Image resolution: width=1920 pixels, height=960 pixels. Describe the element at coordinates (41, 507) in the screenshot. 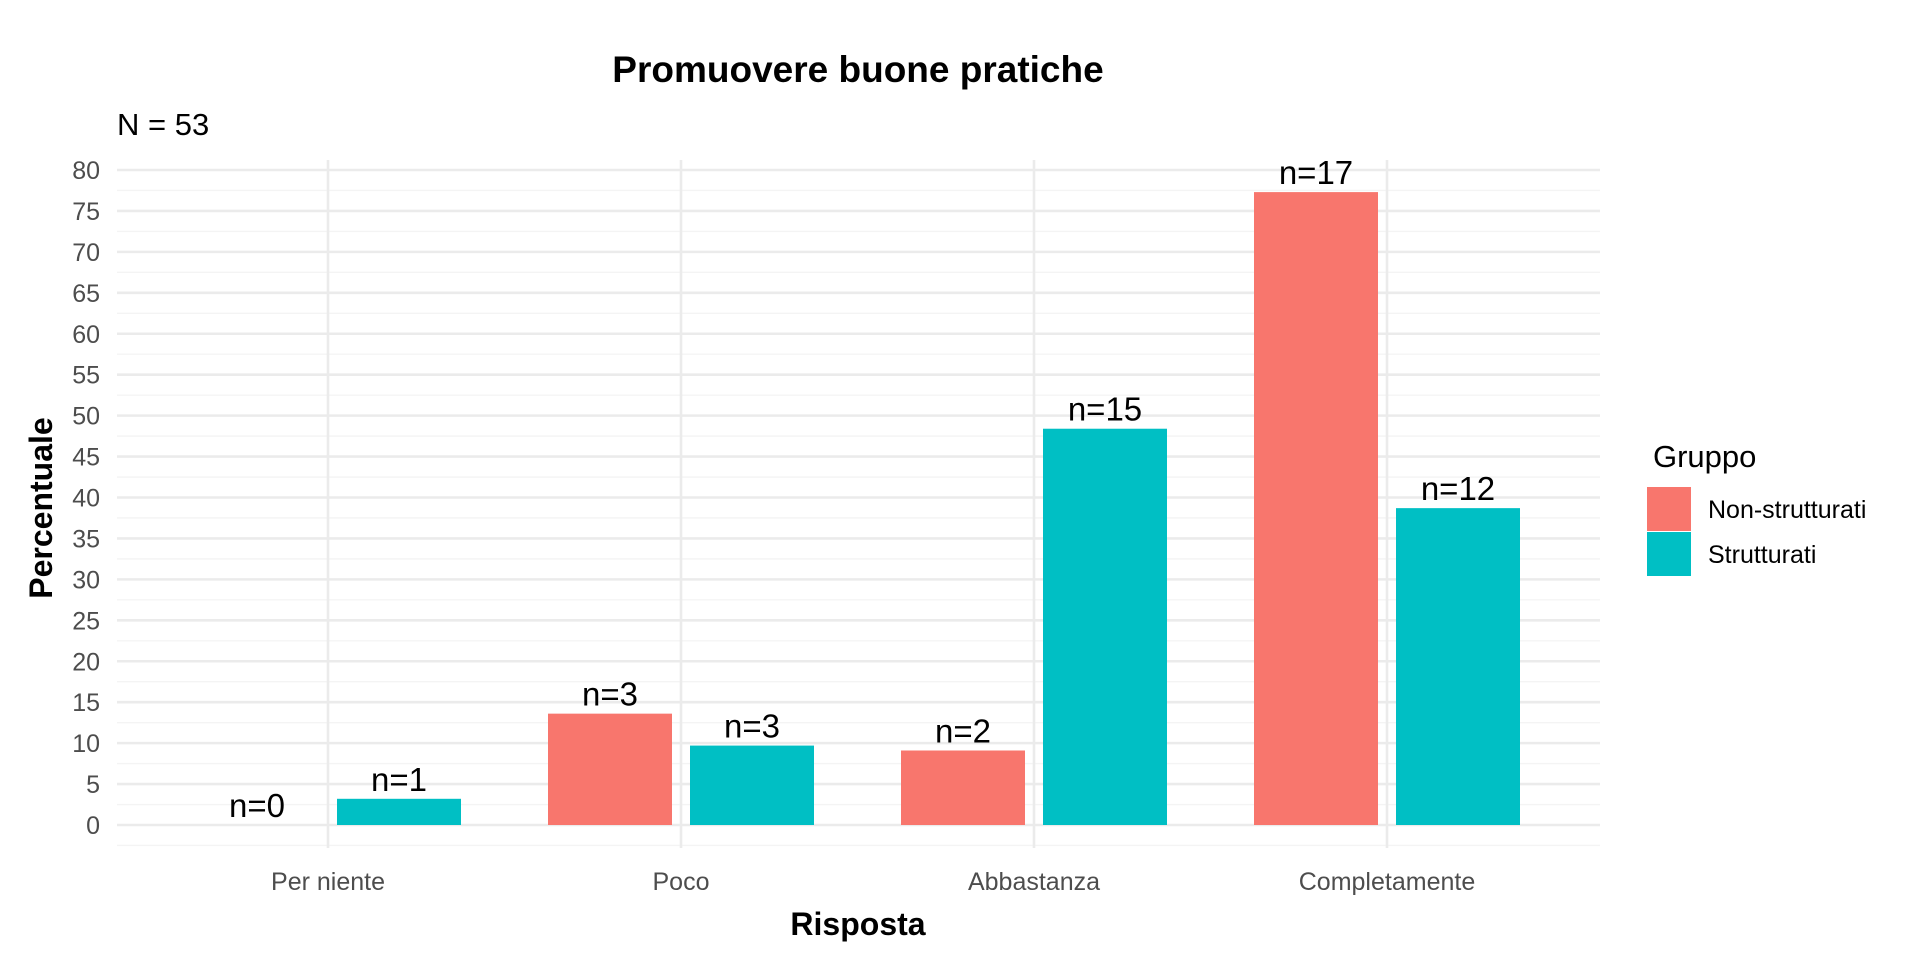

I see `y-axis-title: Percentuale` at that location.